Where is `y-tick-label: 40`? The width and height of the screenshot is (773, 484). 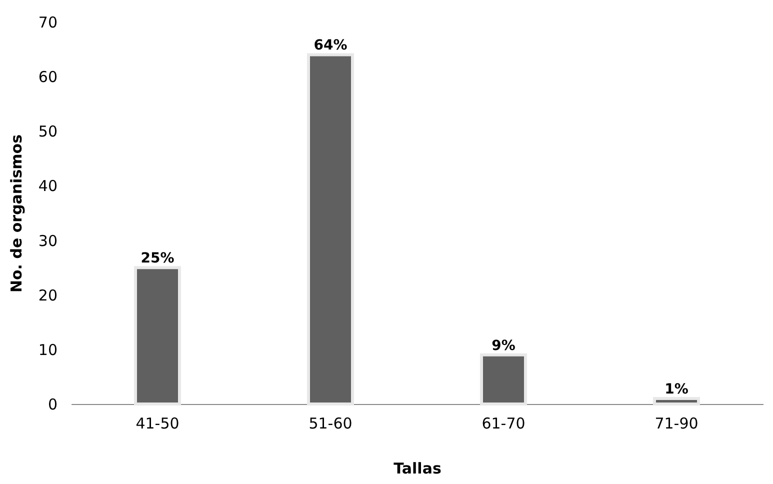 y-tick-label: 40 is located at coordinates (48, 186).